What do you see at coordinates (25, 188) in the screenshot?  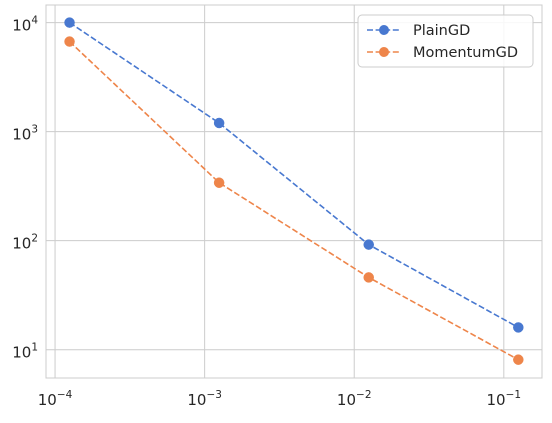 I see `y-axis-ticks: 10¹ 10² 10³ 10⁴` at bounding box center [25, 188].